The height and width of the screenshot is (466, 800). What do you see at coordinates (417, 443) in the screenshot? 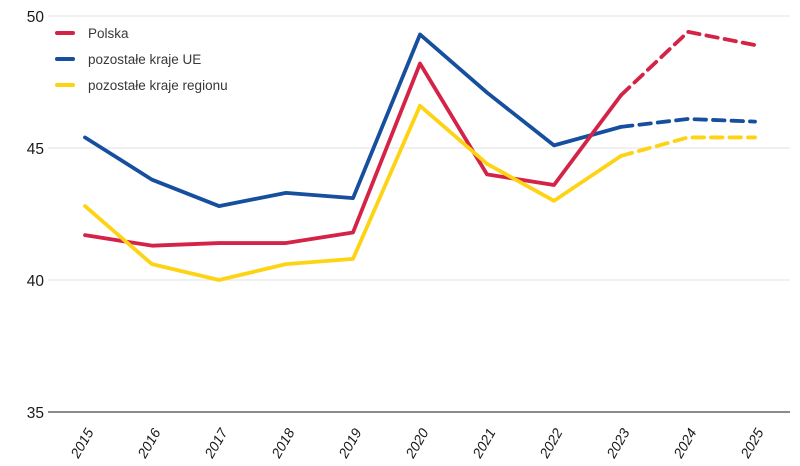
I see `x-tick-label-2020: 2020` at bounding box center [417, 443].